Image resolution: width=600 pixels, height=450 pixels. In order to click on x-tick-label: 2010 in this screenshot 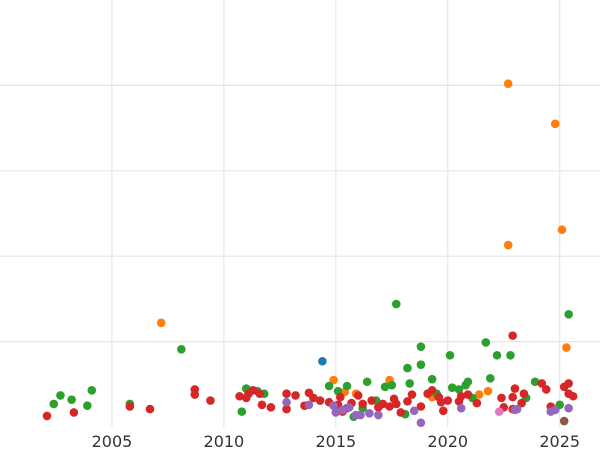, I will do `click(224, 441)`.